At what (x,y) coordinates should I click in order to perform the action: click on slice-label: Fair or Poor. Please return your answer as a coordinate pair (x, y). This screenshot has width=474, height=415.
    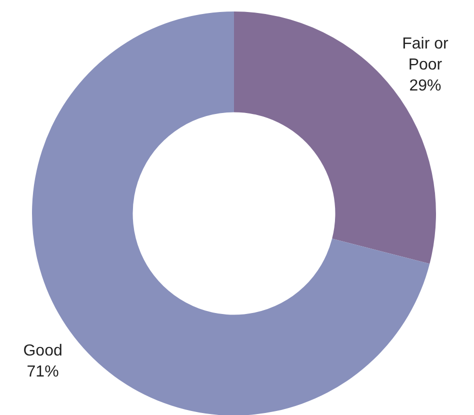
    Looking at the image, I should click on (425, 55).